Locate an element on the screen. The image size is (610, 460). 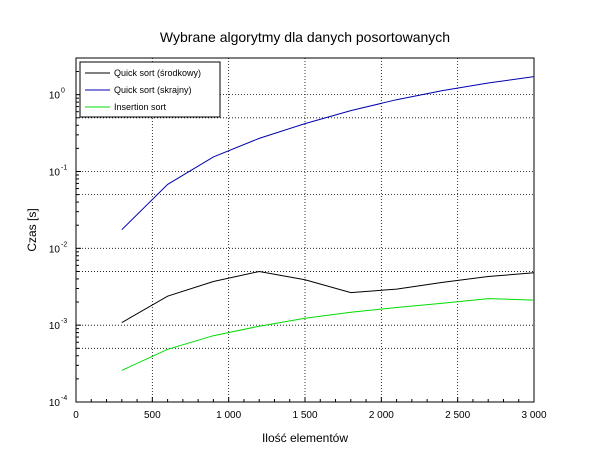
y-tick-exponent: -2 is located at coordinates (64, 244).